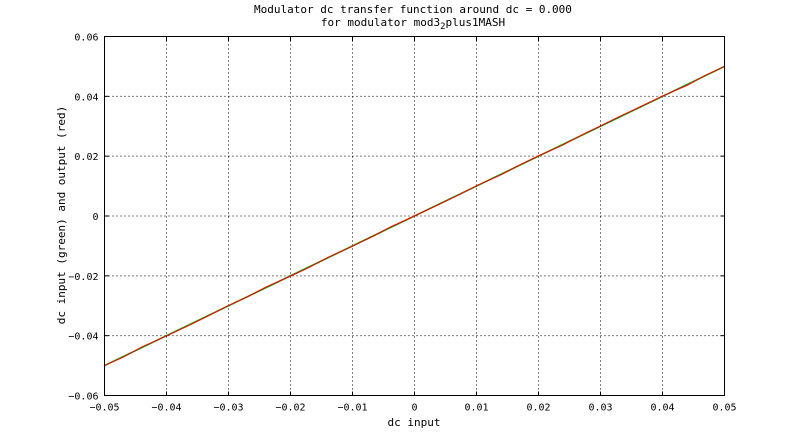  Describe the element at coordinates (83, 337) in the screenshot. I see `y-tick-label: −0.04` at that location.